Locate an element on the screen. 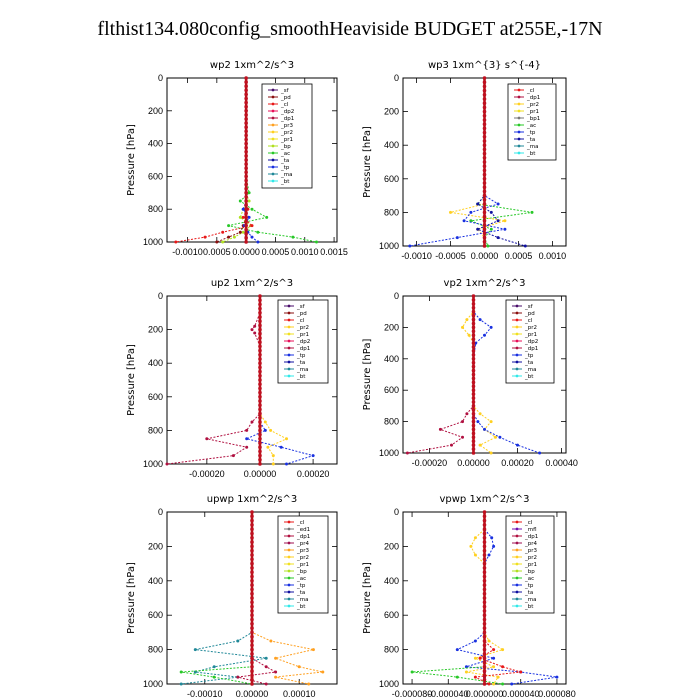 The height and width of the screenshot is (700, 700). y-tick-label: 600 is located at coordinates (155, 176).